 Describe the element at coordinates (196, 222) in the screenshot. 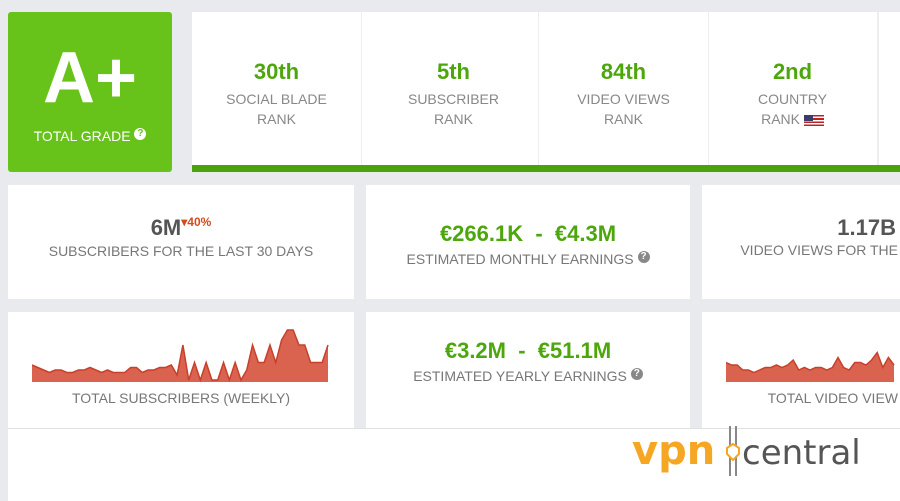

I see `change-down-badge: ▾40%` at that location.